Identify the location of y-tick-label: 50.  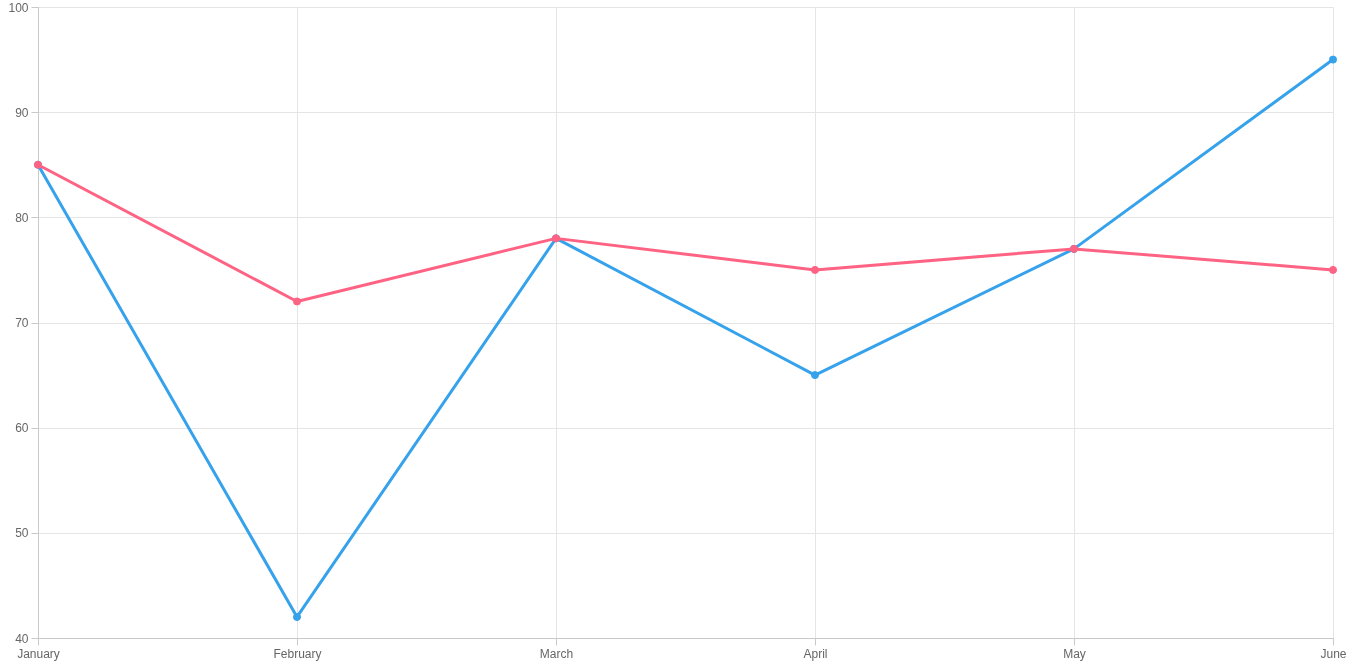
(22, 533).